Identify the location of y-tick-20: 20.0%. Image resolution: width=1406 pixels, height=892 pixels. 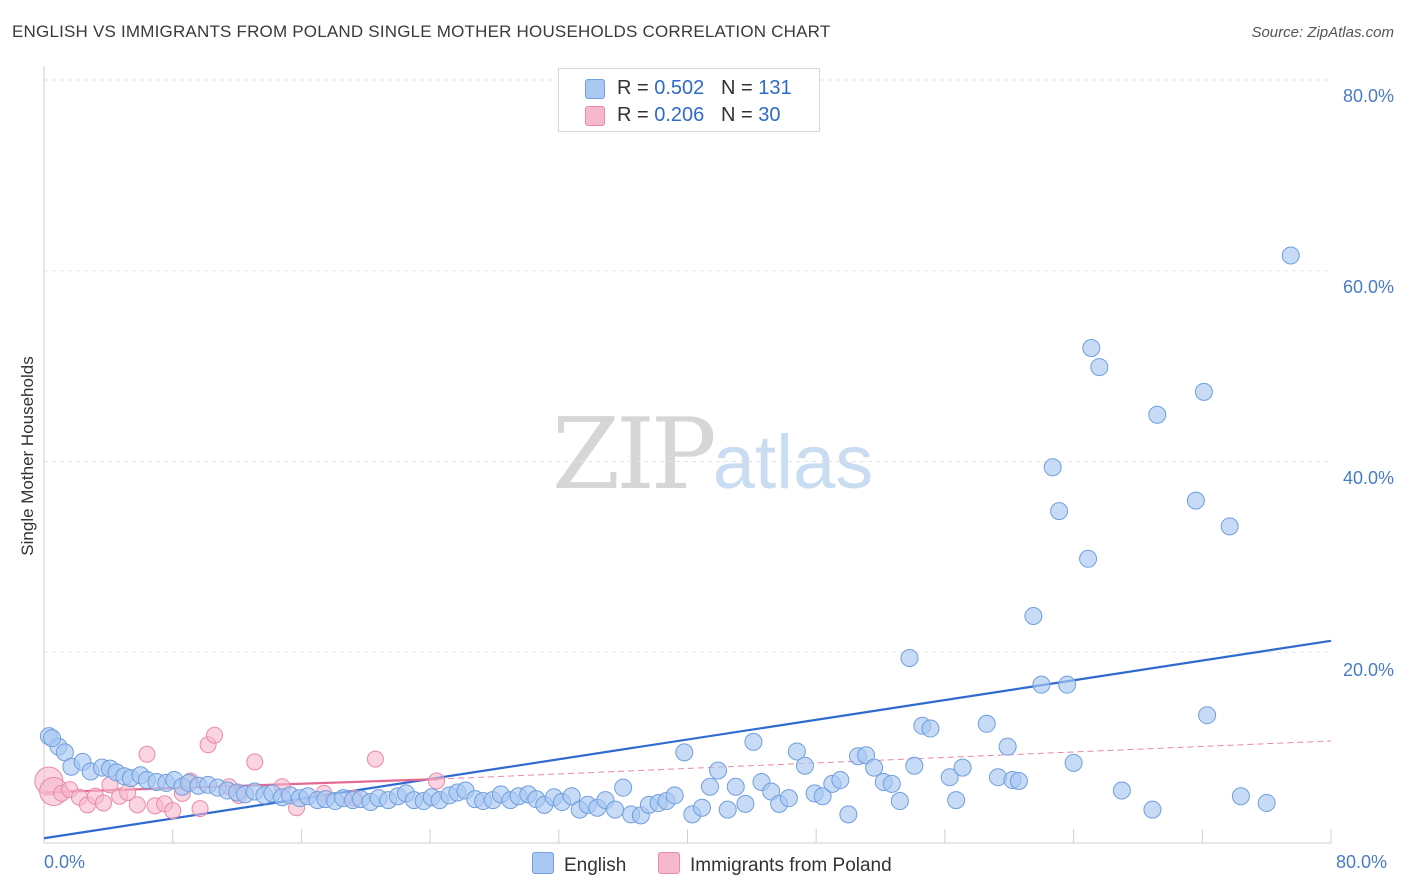
(1368, 670).